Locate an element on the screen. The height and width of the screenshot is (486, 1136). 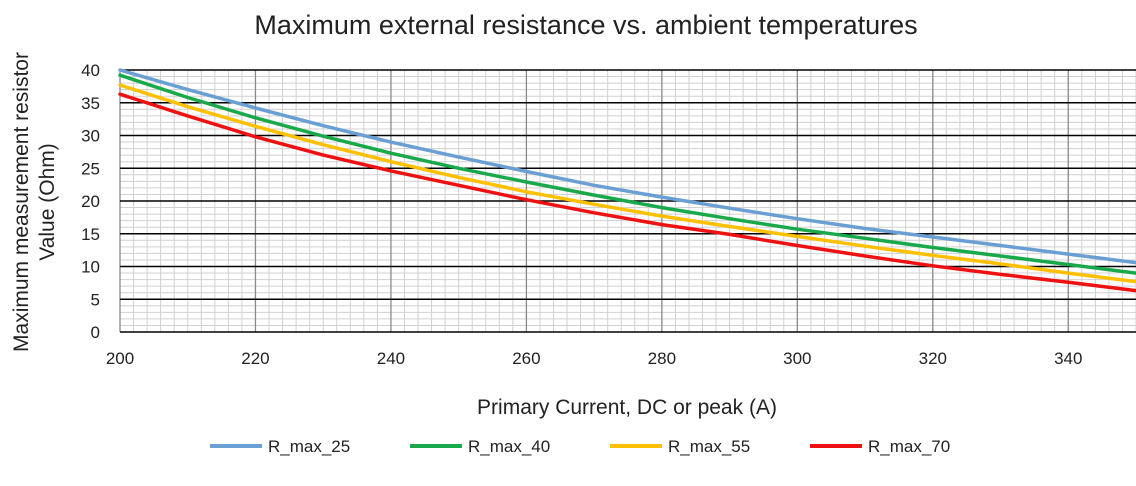
y-tick-label: 25 is located at coordinates (90, 168).